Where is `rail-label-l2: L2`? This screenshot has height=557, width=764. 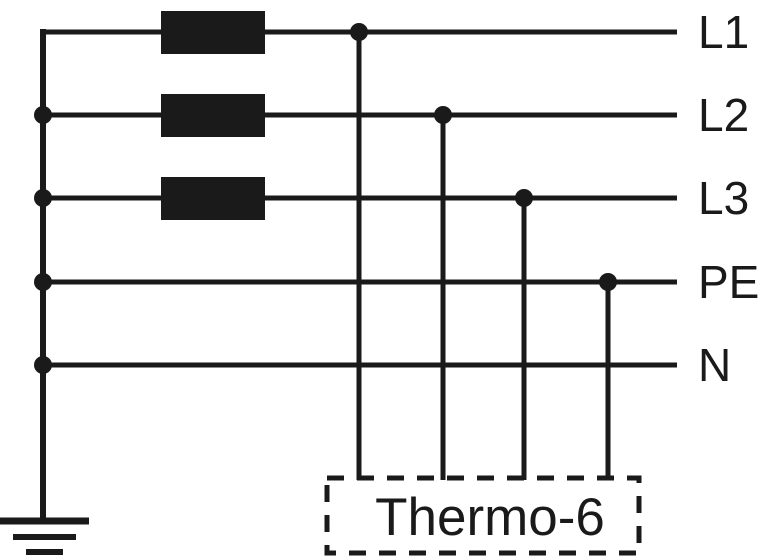
rail-label-l2: L2 is located at coordinates (723, 115).